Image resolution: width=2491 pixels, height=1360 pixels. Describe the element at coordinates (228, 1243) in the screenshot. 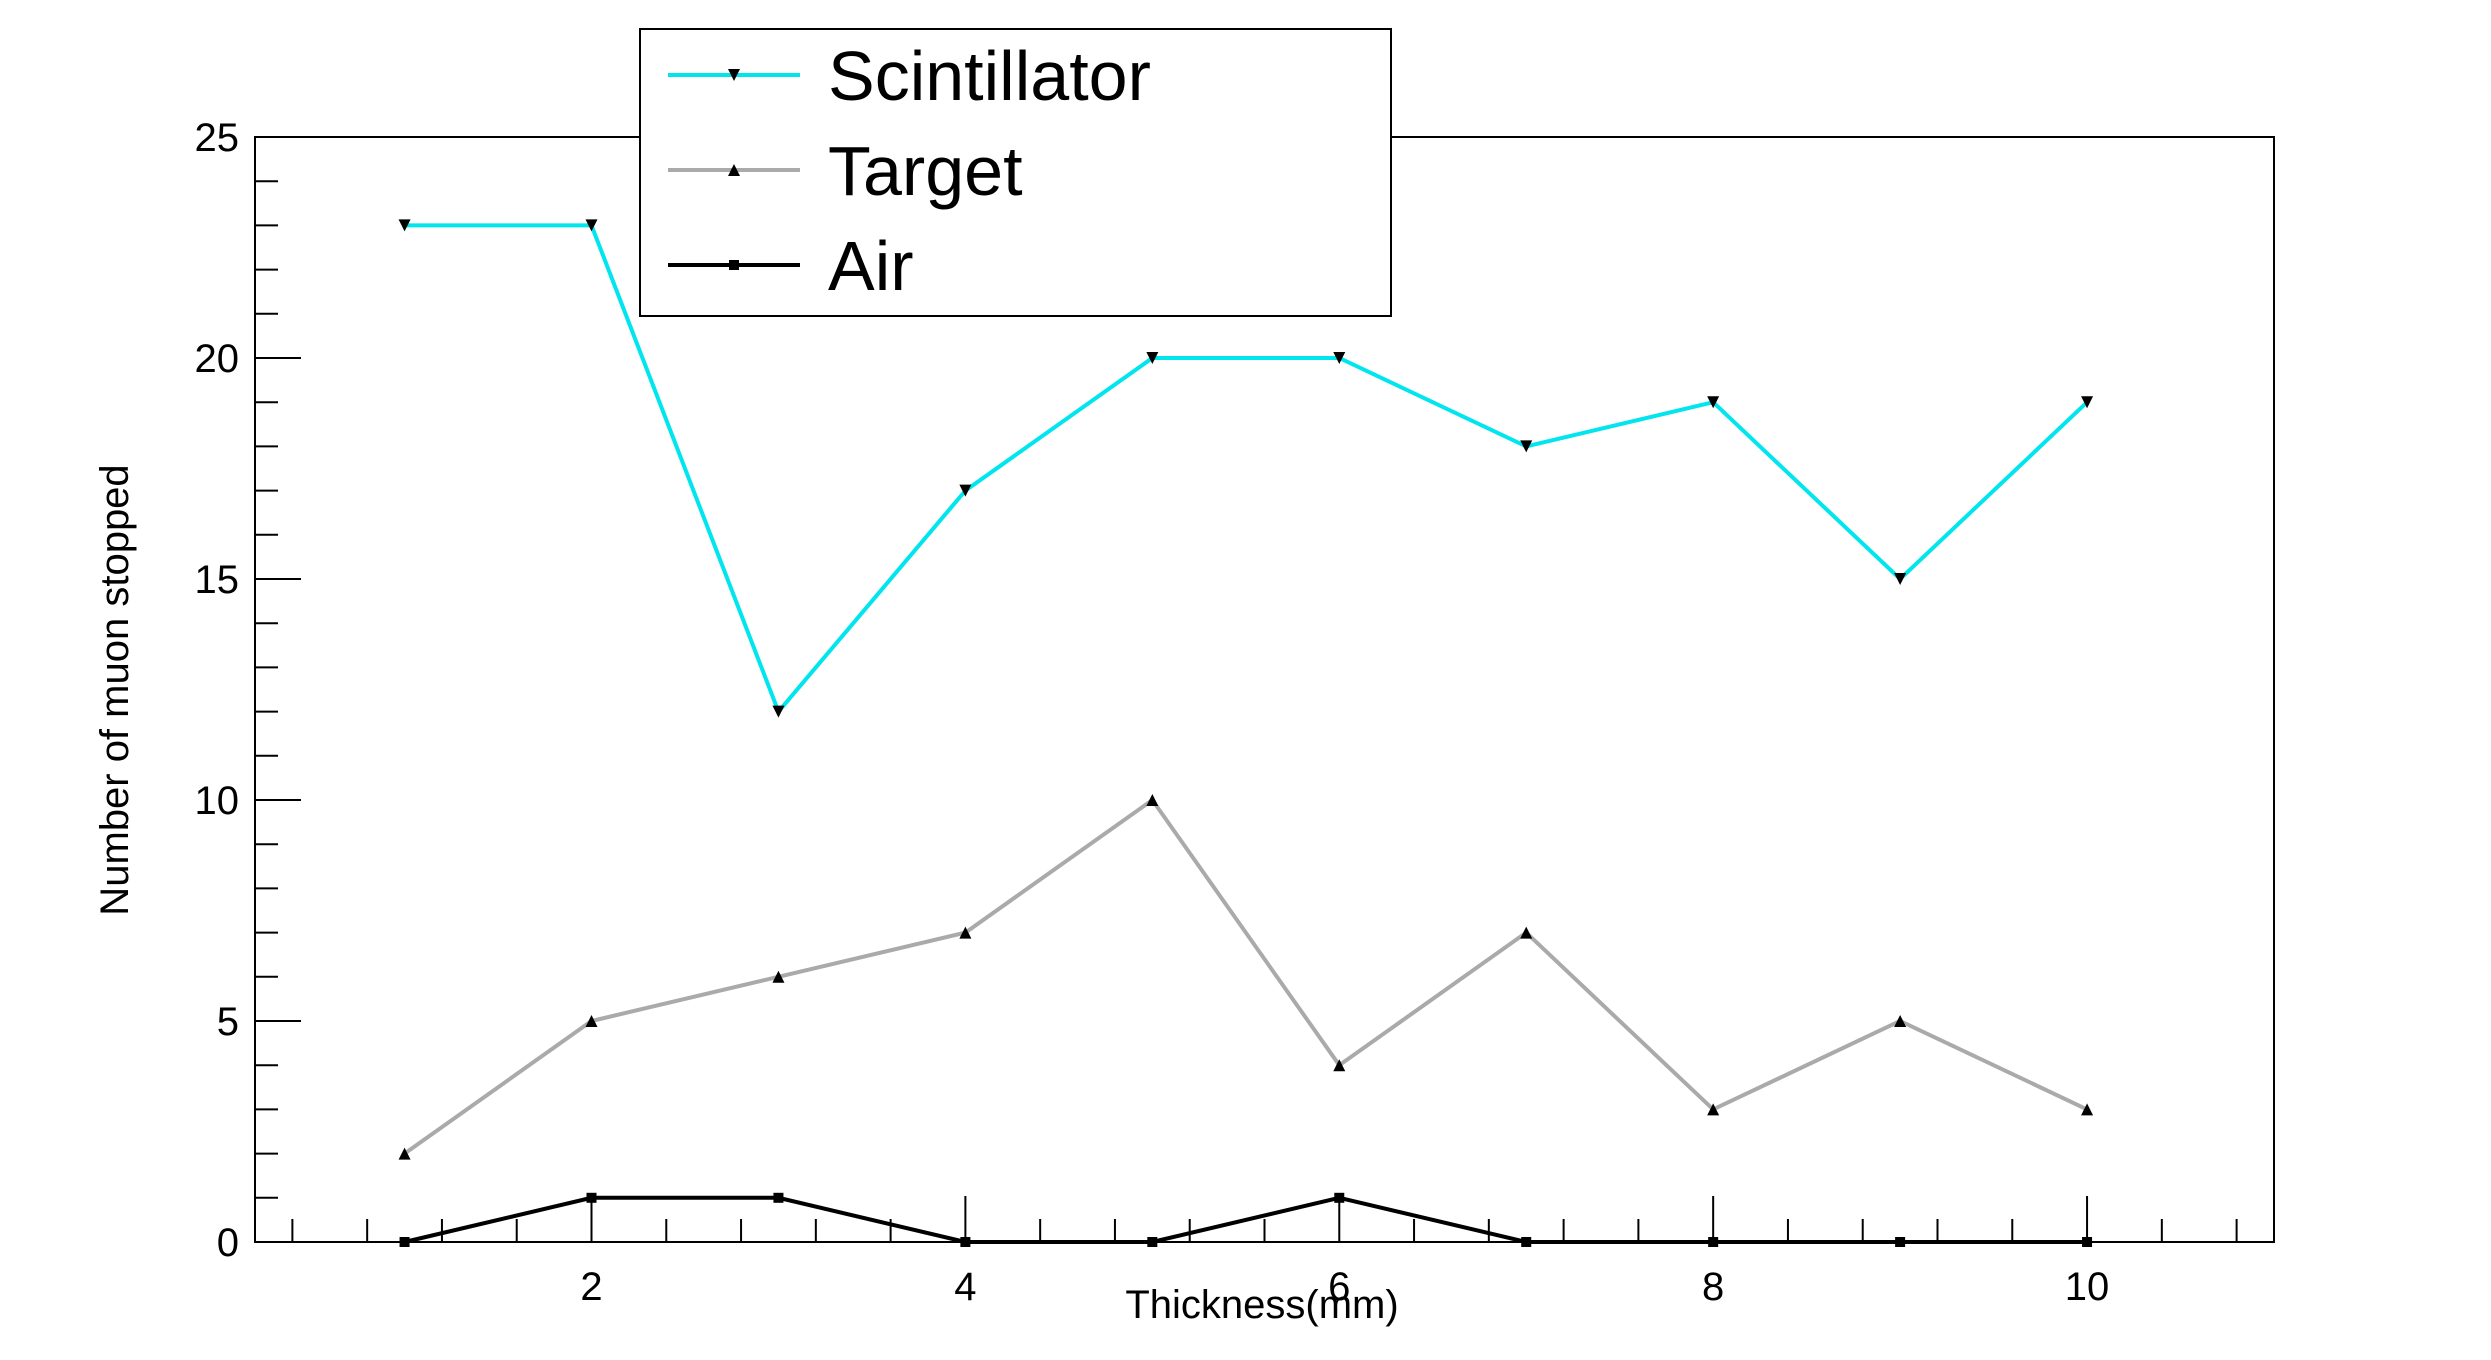

I see `y-tick-label: 0` at that location.